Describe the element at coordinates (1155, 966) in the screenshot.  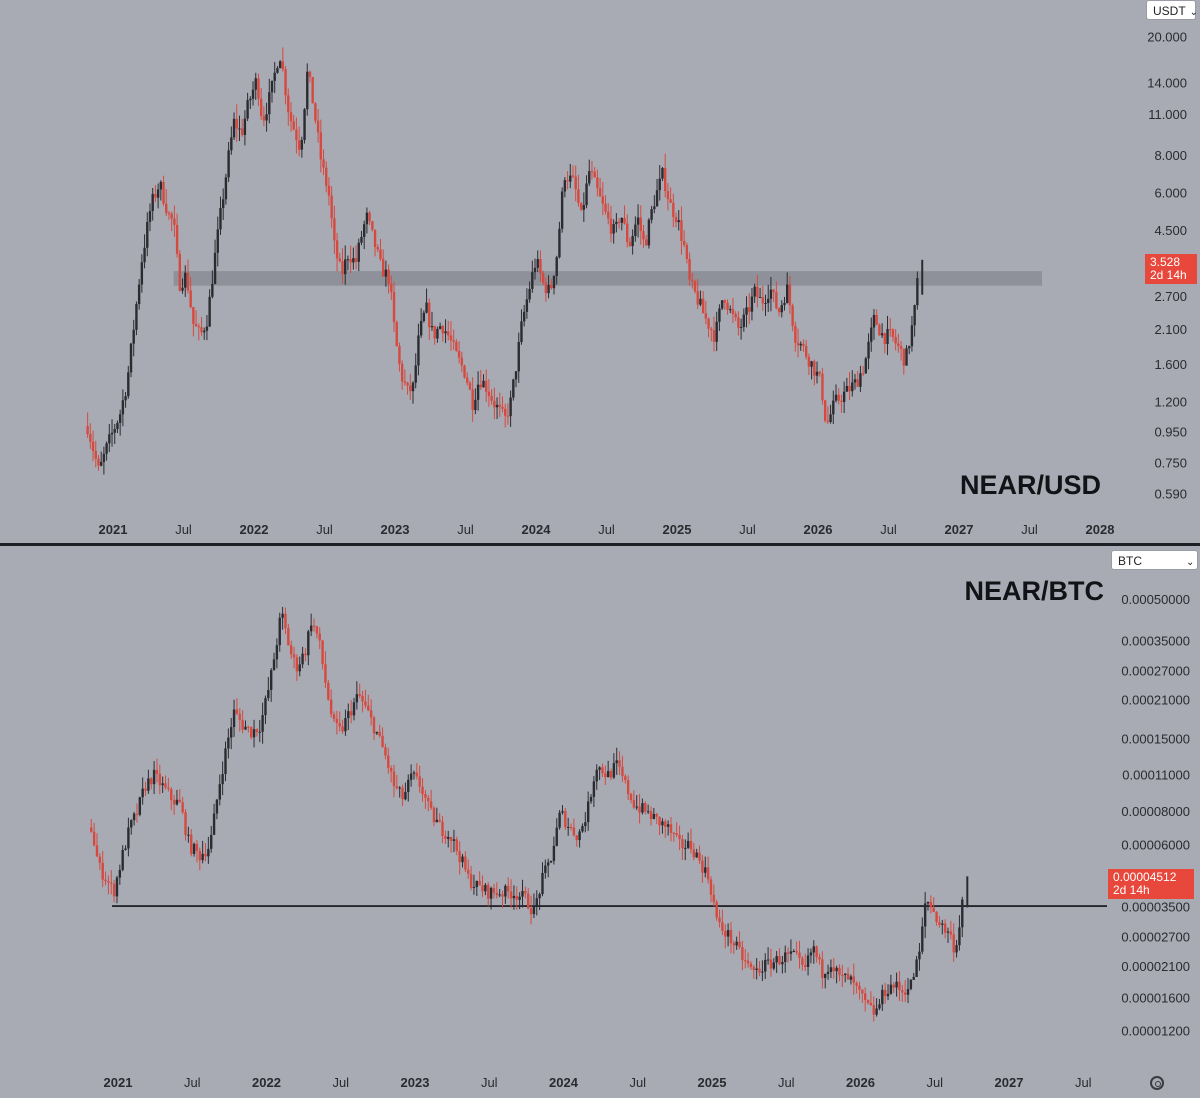
I see `y-tick-label: 0.00002100` at that location.